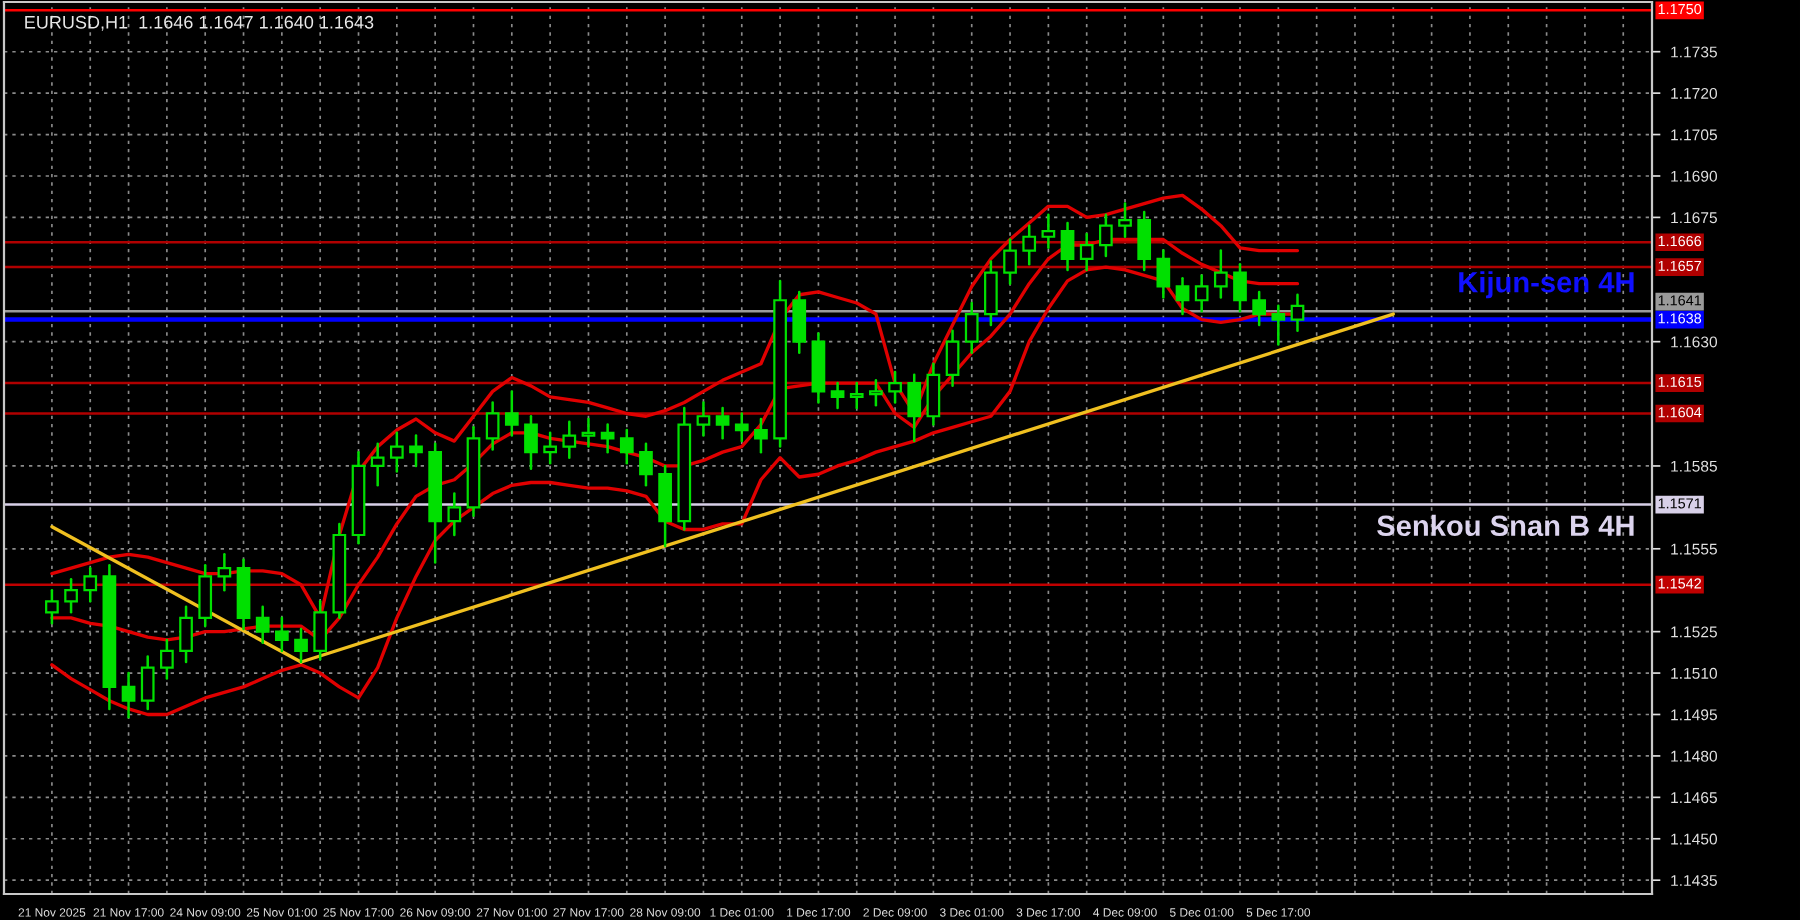  Describe the element at coordinates (199, 23) in the screenshot. I see `text: EURUSD,H1 1.1646 1.1647 1.1640 1.1643` at that location.